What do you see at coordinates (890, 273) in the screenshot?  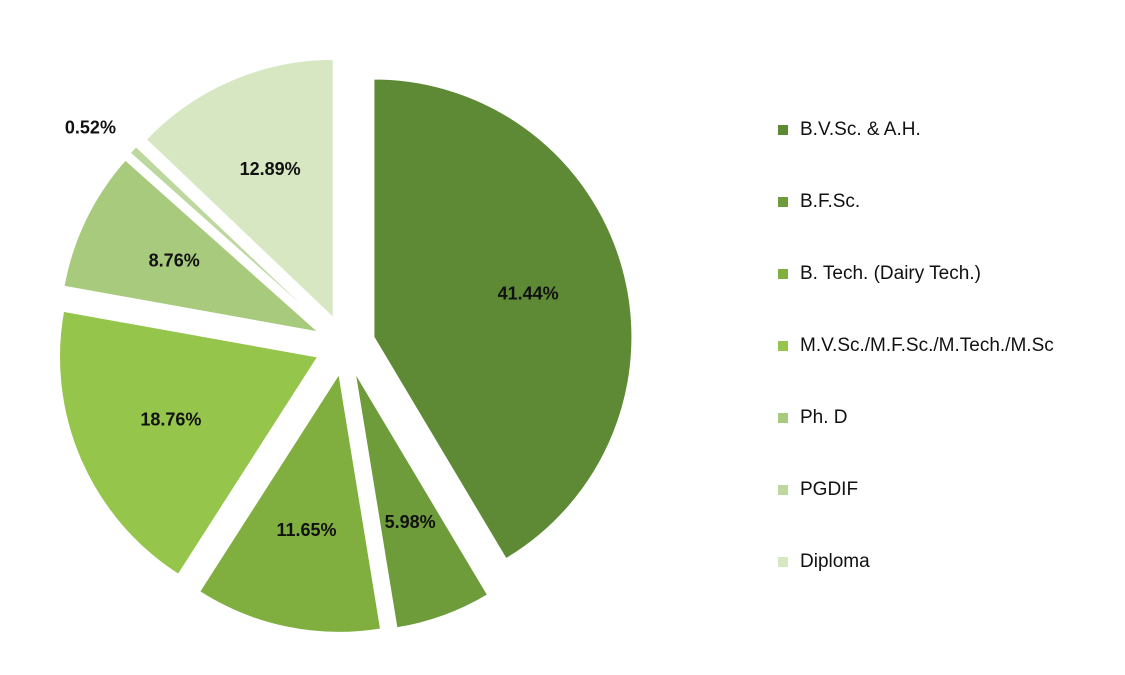 I see `legend-label: B. Tech. (Dairy Tech.)` at bounding box center [890, 273].